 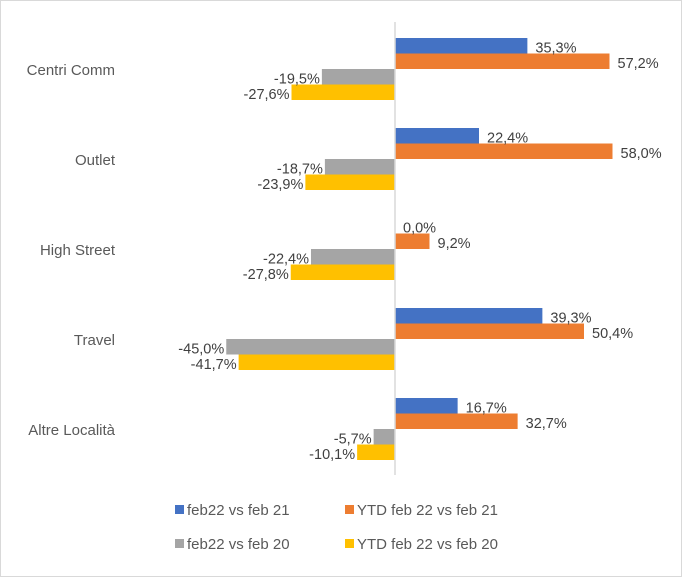 What do you see at coordinates (353, 440) in the screenshot?
I see `data-label: -5,7%` at bounding box center [353, 440].